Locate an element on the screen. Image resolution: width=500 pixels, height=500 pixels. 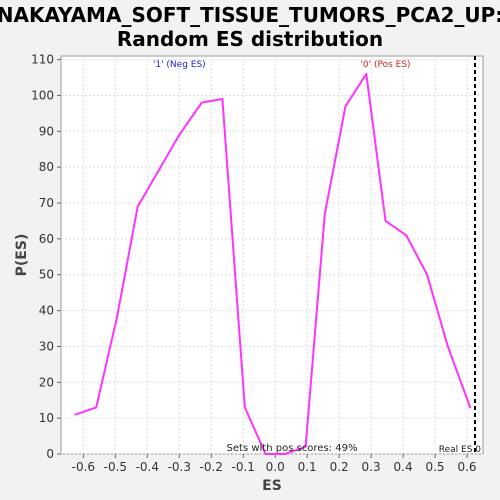
x-tick-label: 0.3 is located at coordinates (371, 467).